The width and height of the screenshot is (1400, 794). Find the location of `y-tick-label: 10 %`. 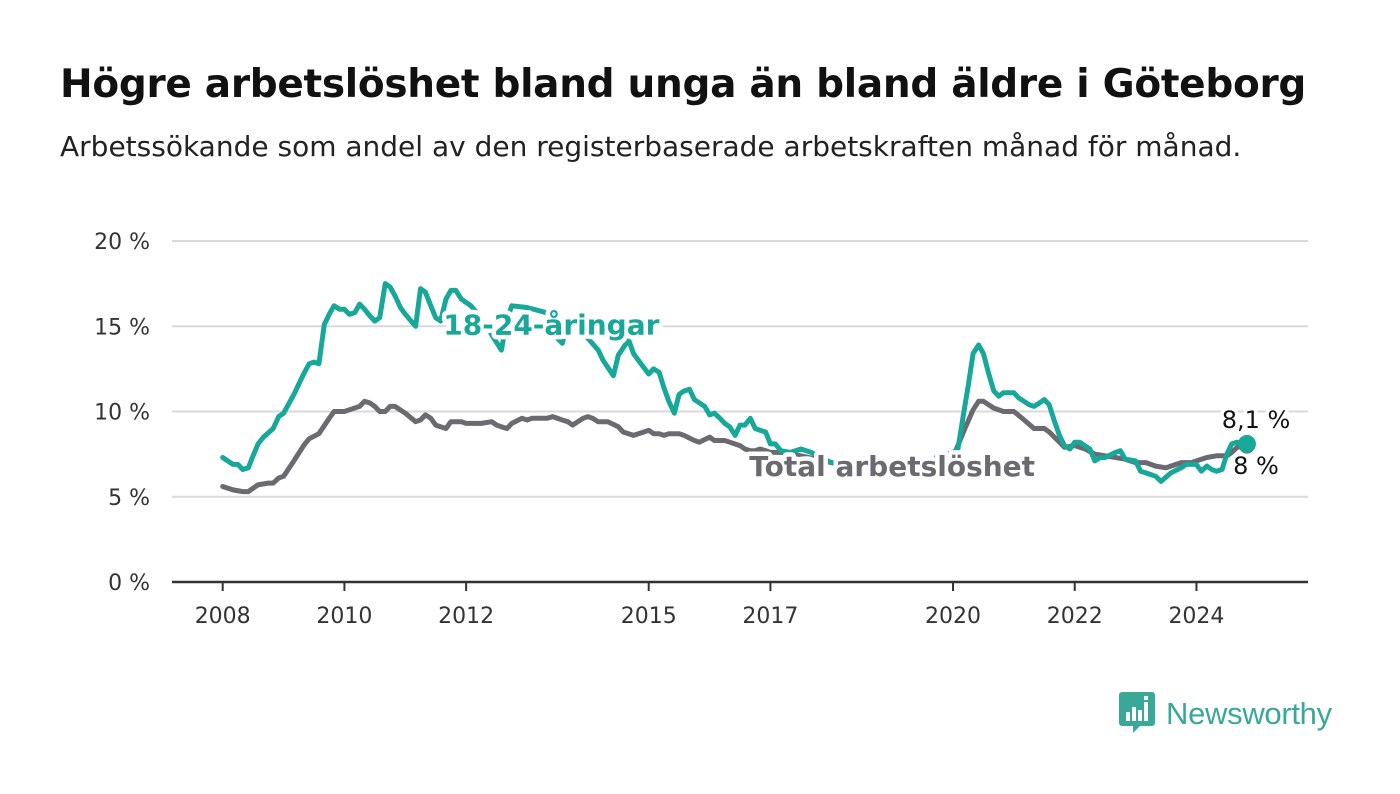

y-tick-label: 10 % is located at coordinates (122, 413).